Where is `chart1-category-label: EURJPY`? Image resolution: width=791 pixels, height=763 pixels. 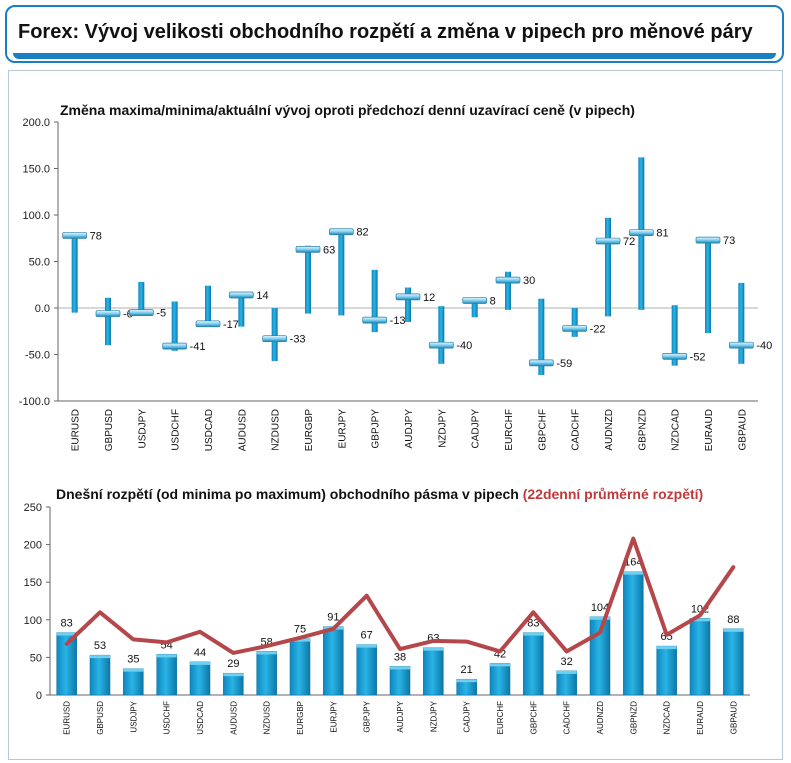 chart1-category-label: EURJPY is located at coordinates (342, 429).